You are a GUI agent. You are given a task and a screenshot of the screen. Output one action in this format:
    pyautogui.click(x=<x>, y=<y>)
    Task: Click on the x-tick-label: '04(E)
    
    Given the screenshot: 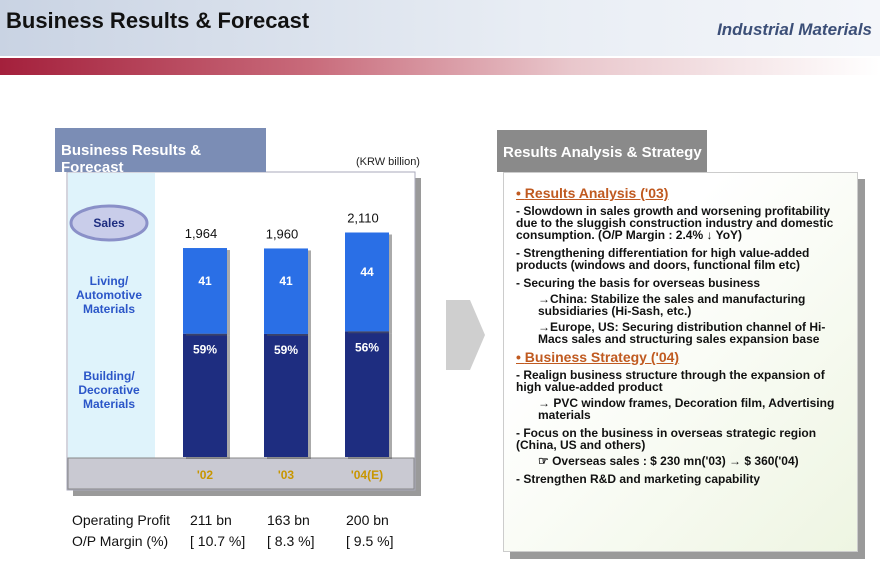 What is the action you would take?
    pyautogui.click(x=367, y=475)
    